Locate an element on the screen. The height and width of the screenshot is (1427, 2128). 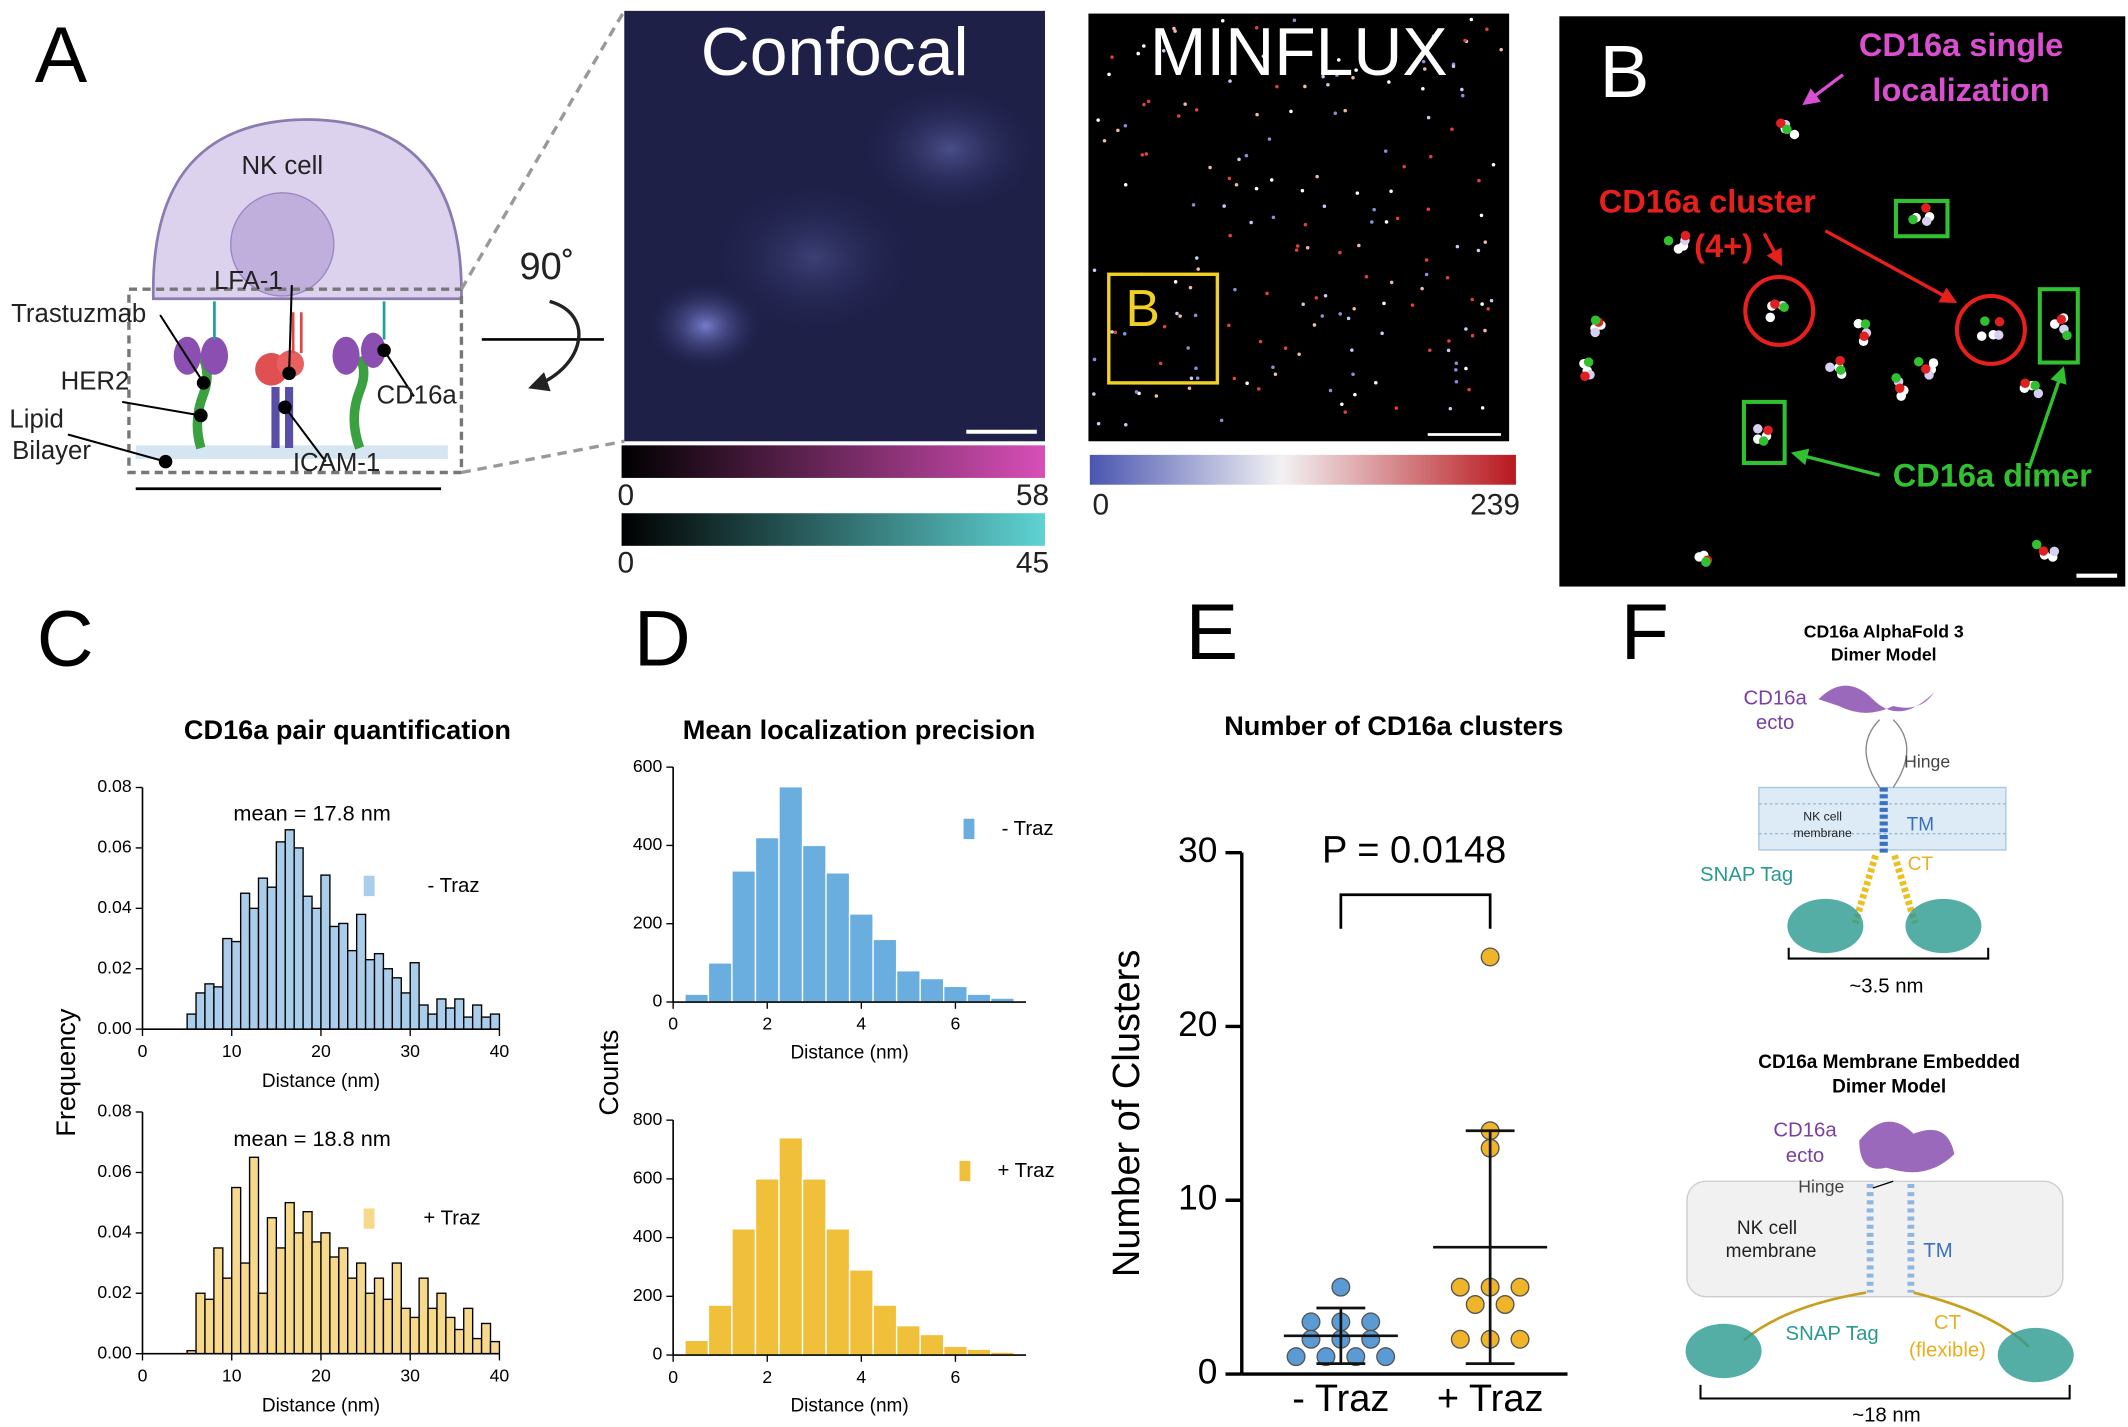
x-tick-label: 10 is located at coordinates (232, 1375).